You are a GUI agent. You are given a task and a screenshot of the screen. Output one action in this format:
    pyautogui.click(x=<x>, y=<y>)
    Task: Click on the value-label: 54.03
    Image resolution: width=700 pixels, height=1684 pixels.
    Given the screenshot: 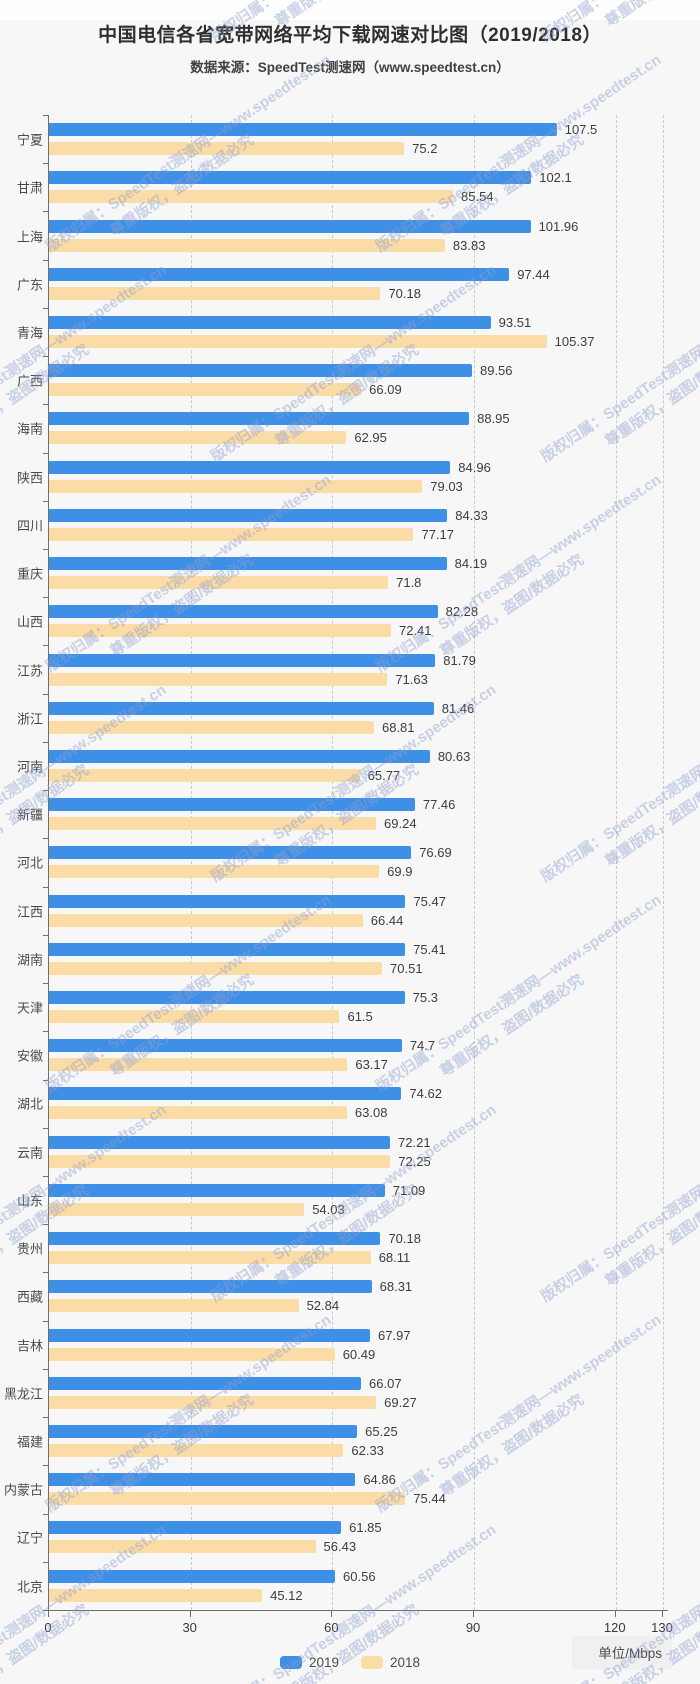 What is the action you would take?
    pyautogui.click(x=328, y=1209)
    